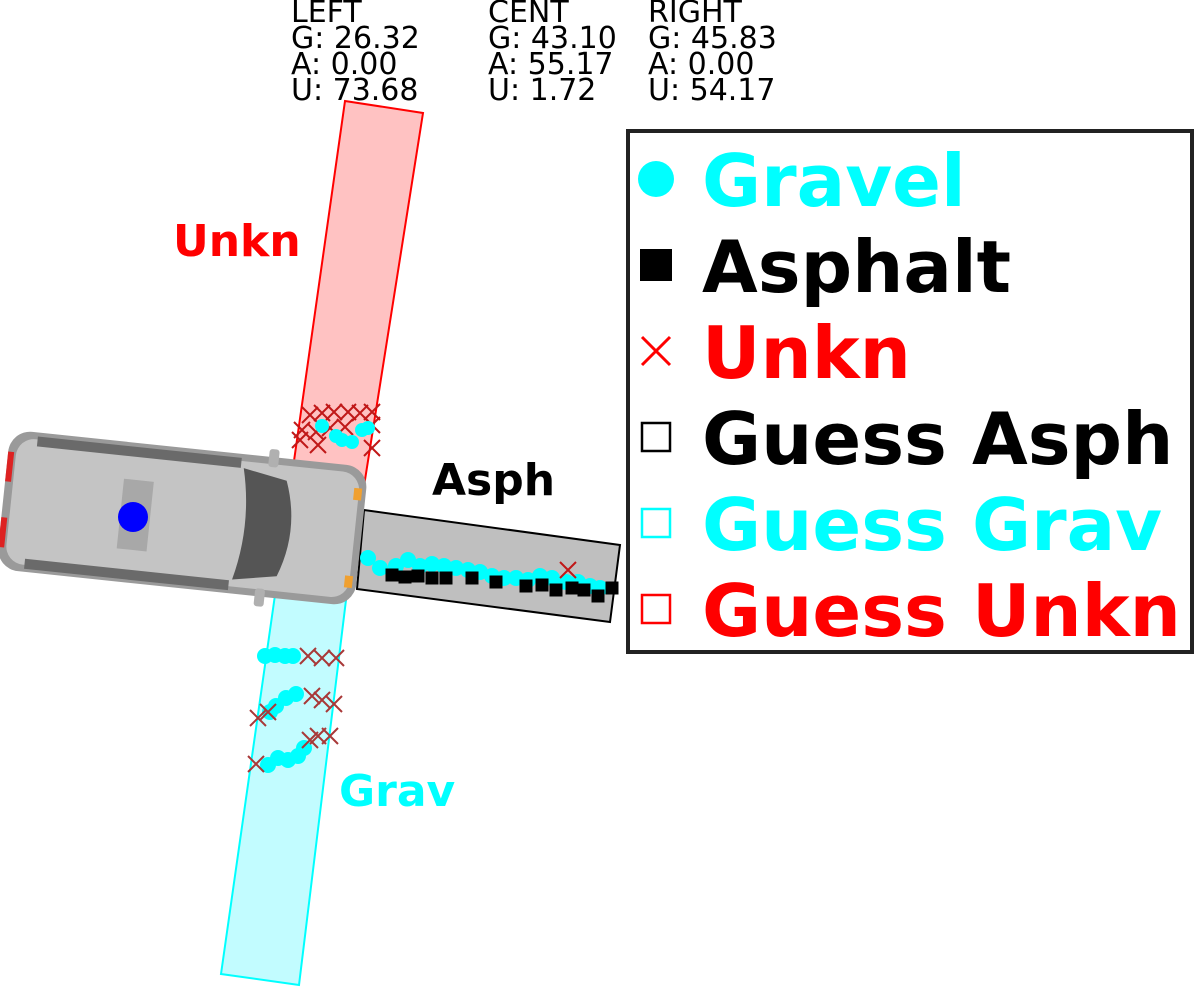  I want to click on legend-marker-x, so click(656, 351).